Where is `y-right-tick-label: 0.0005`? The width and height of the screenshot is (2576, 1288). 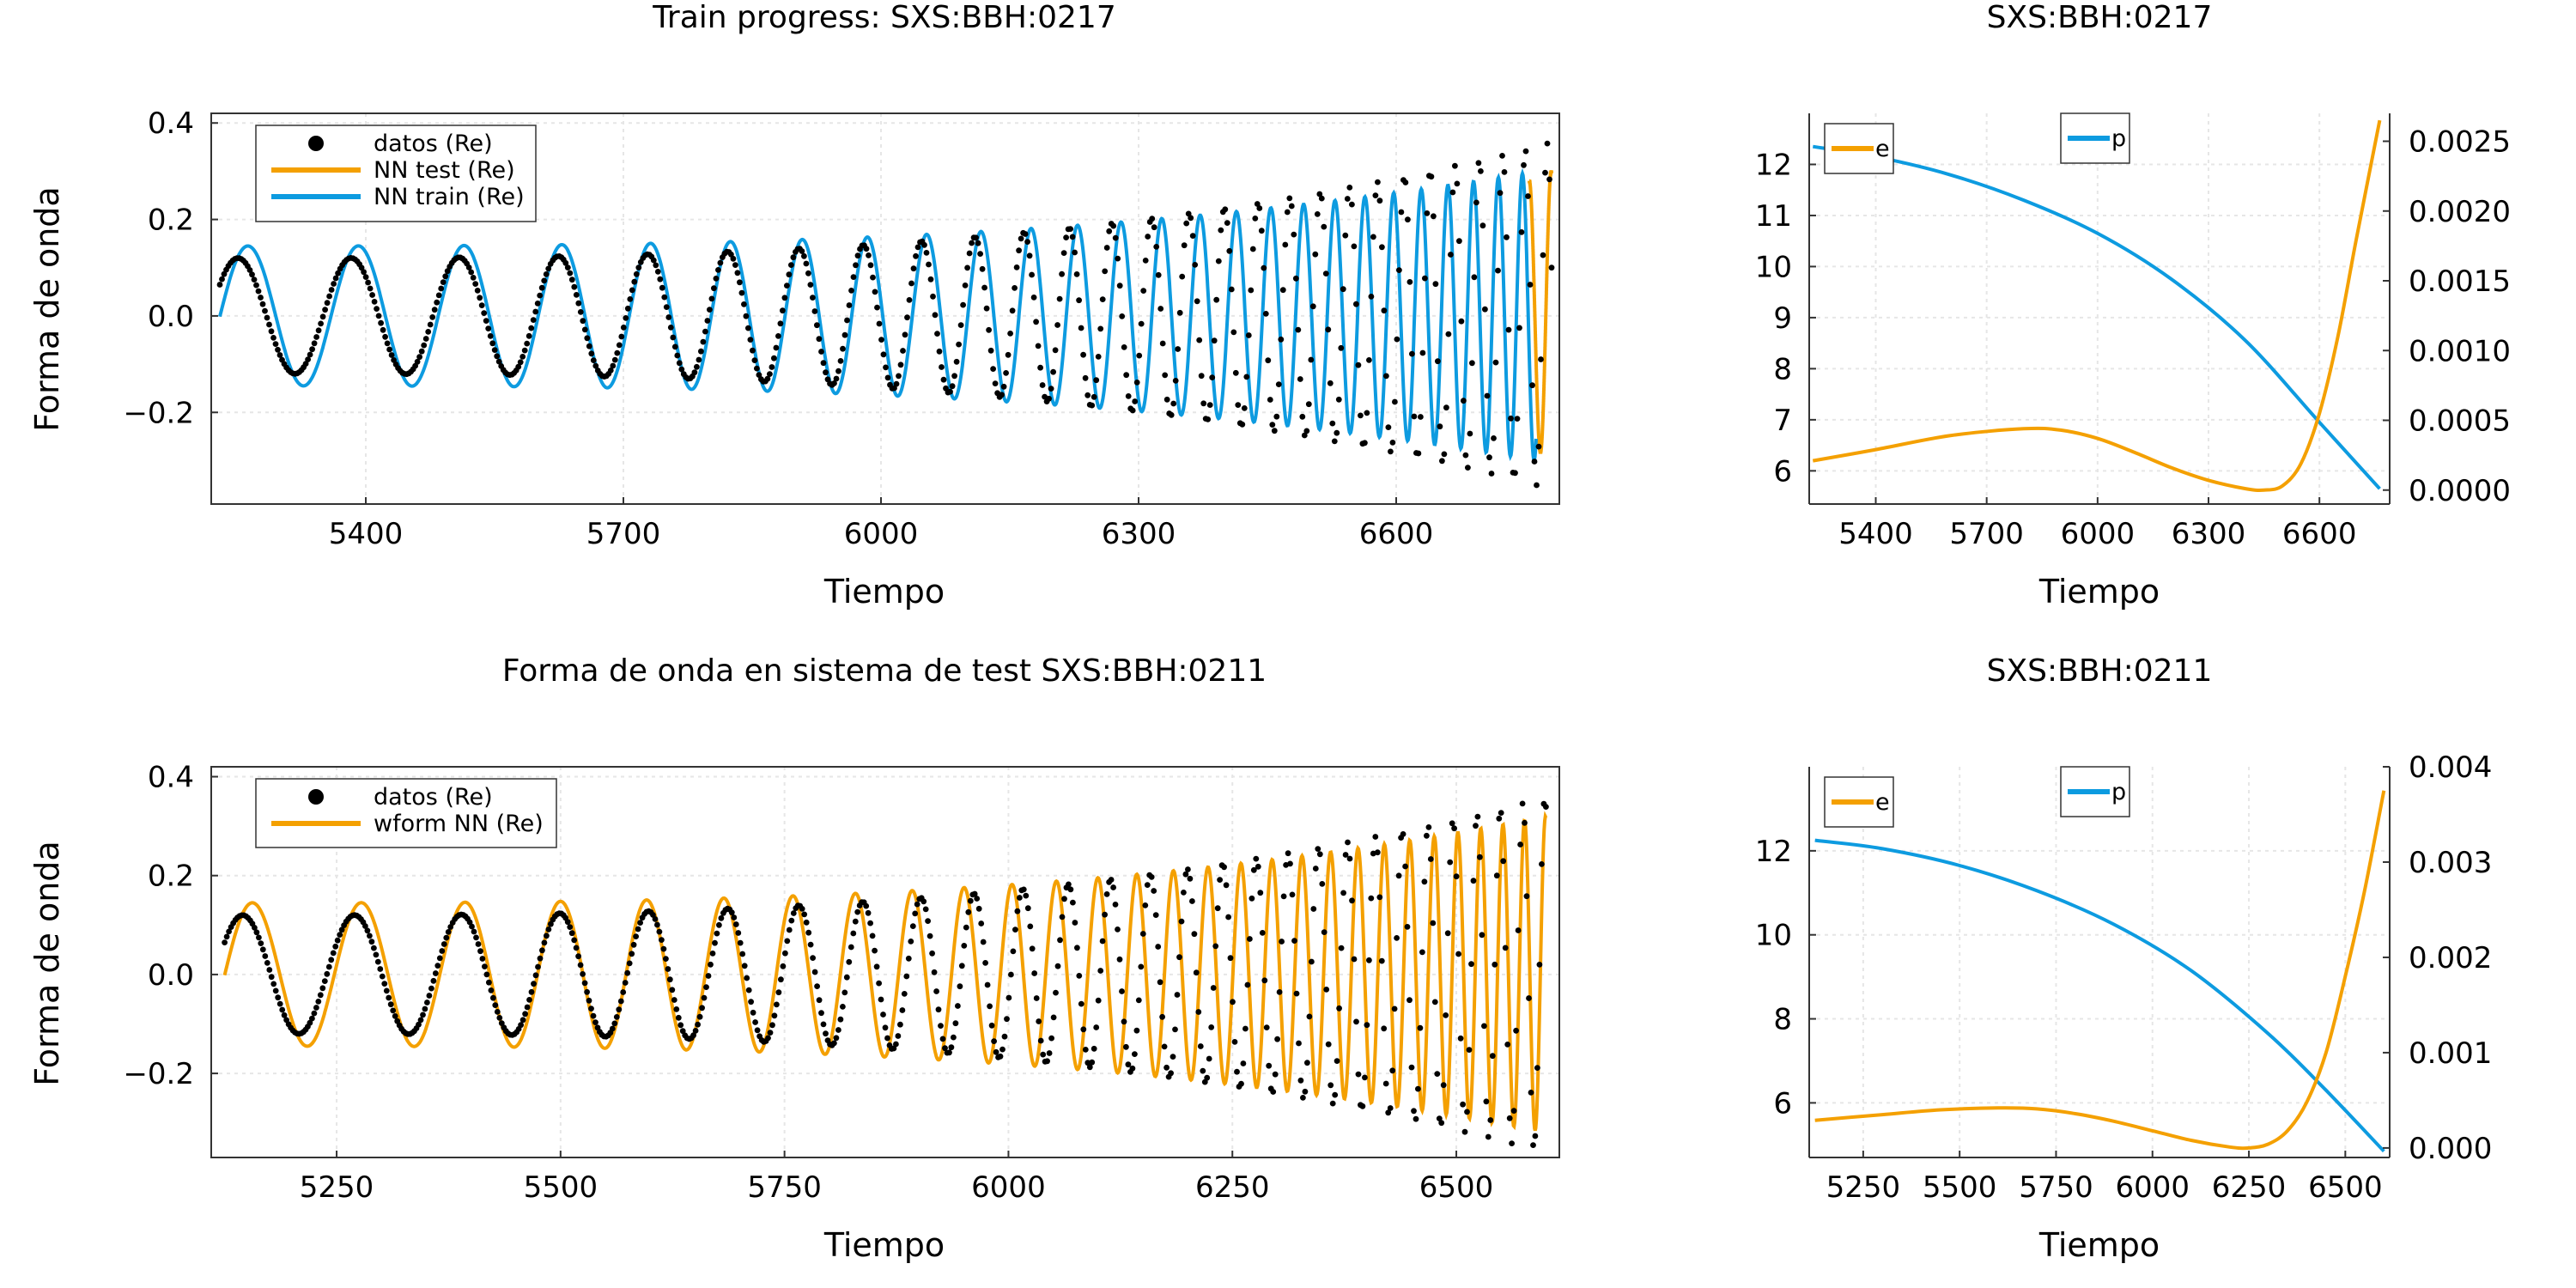
y-right-tick-label: 0.0005 is located at coordinates (2460, 421).